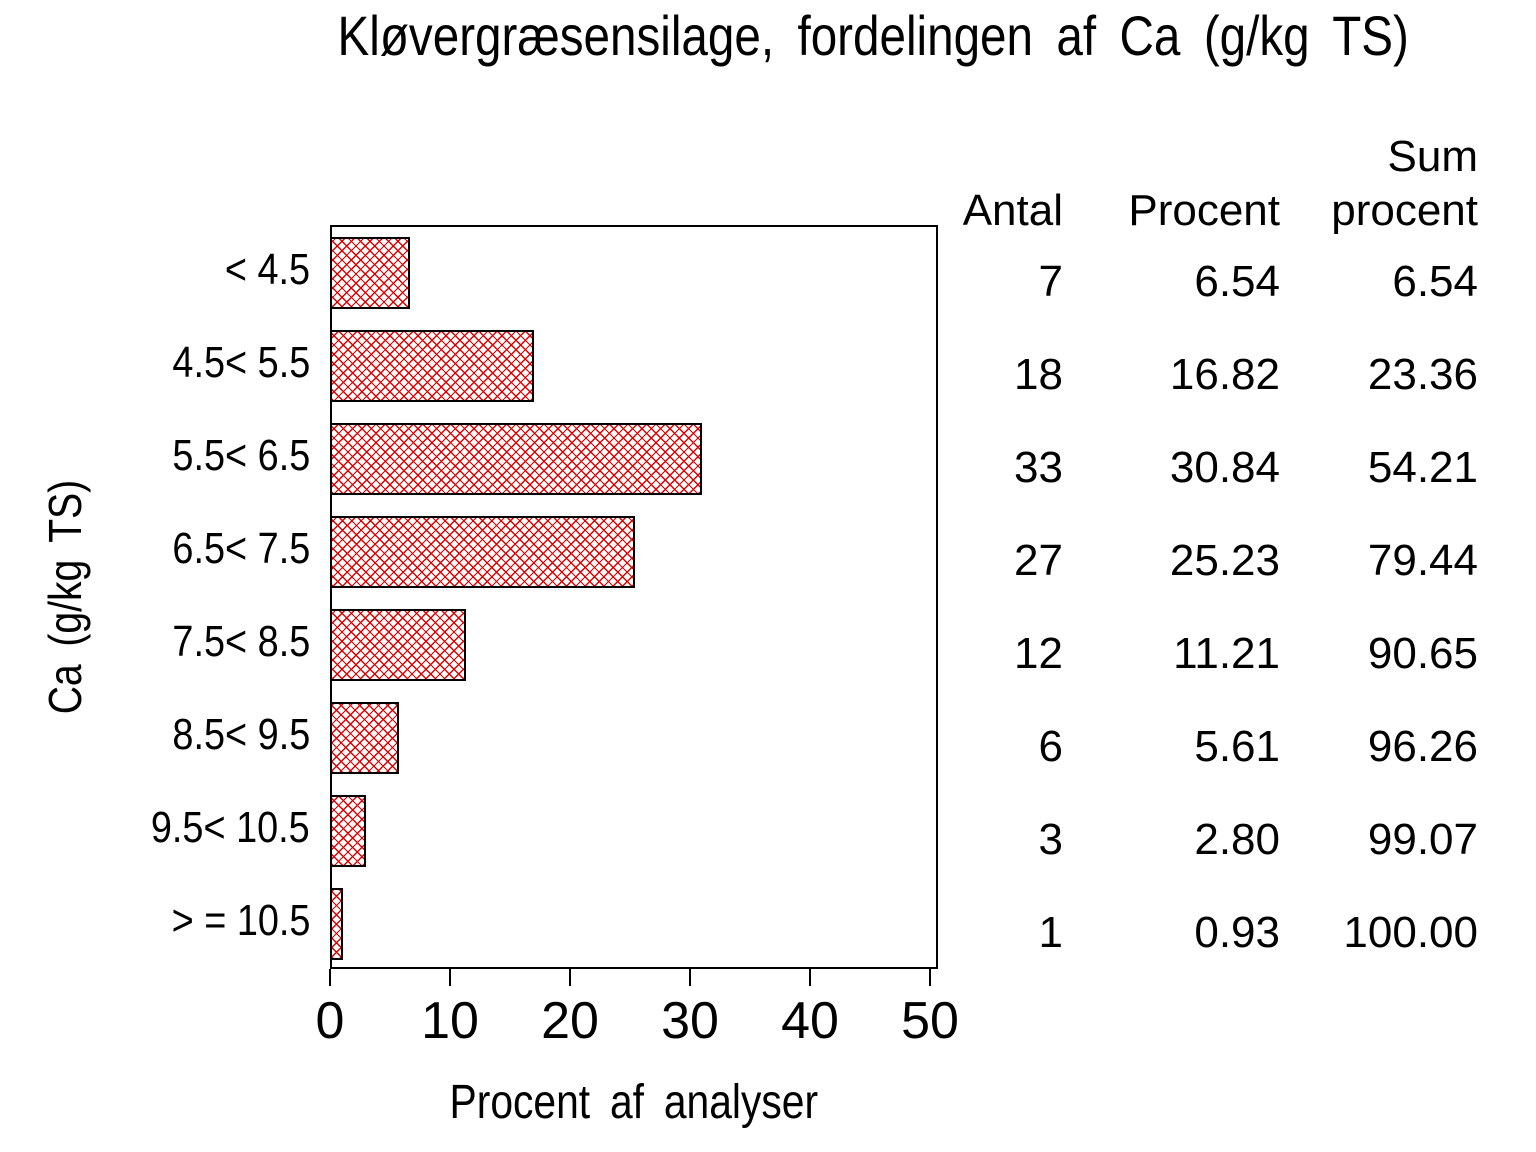 Image resolution: width=1536 pixels, height=1152 pixels. What do you see at coordinates (570, 1021) in the screenshot?
I see `x-tick-label-20: 20` at bounding box center [570, 1021].